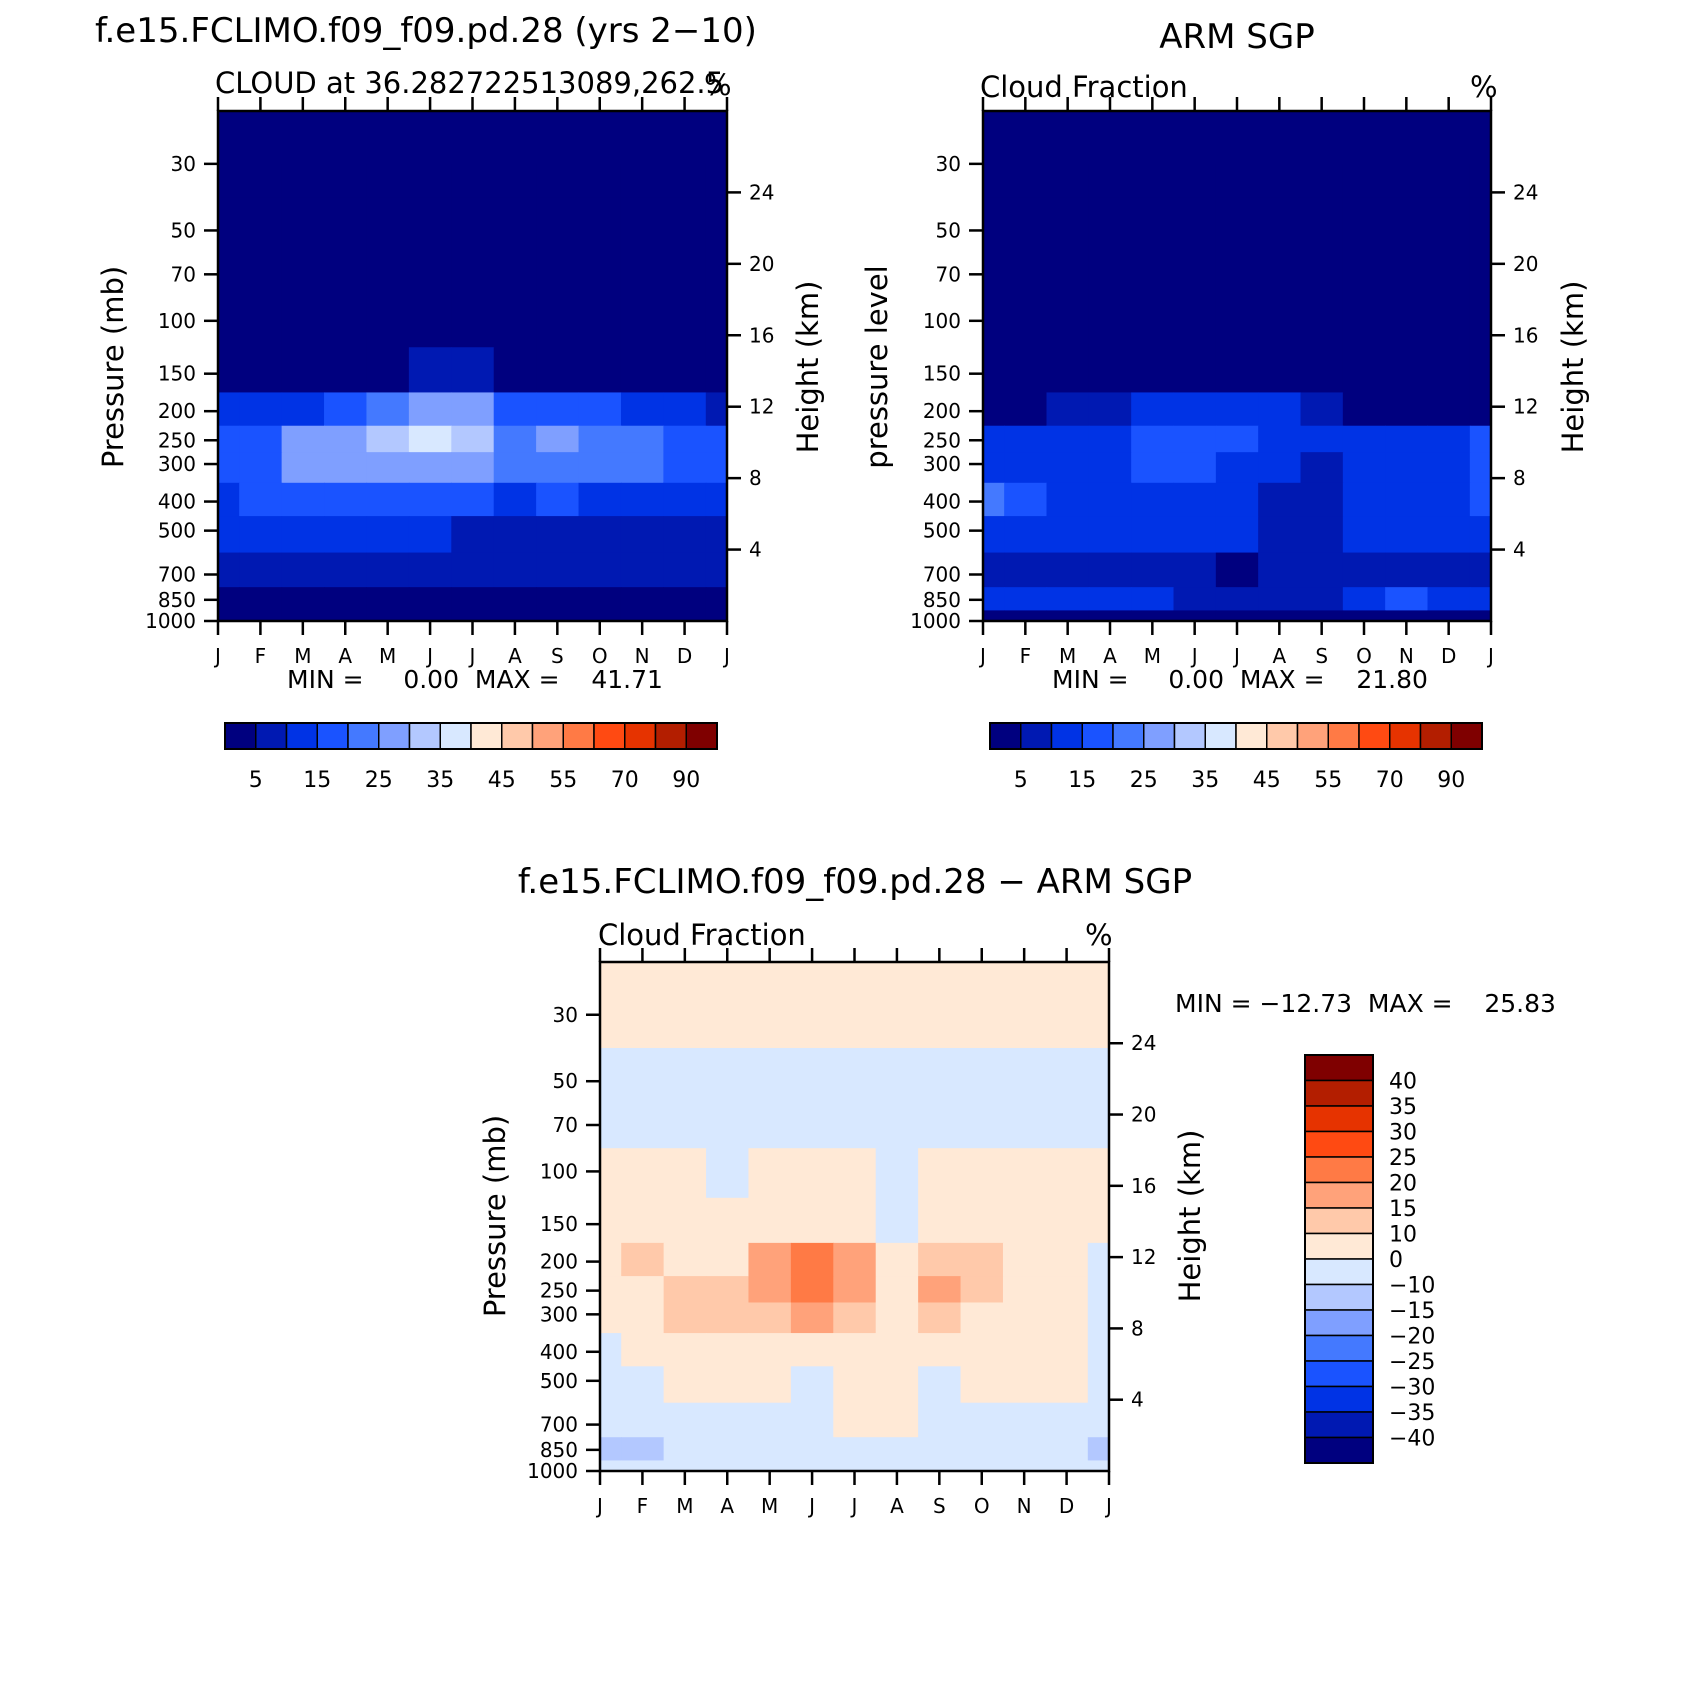 The image size is (1691, 1691). I want to click on y-tick-label: 700, so click(177, 575).